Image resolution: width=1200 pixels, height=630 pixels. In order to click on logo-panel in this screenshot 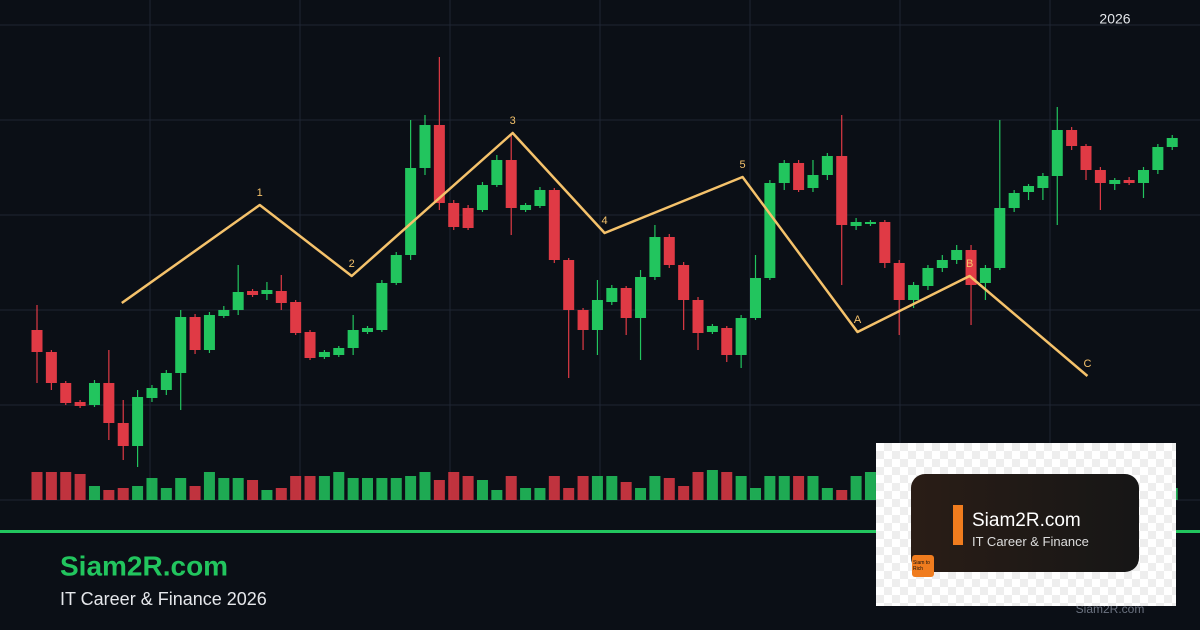, I will do `click(1025, 523)`.